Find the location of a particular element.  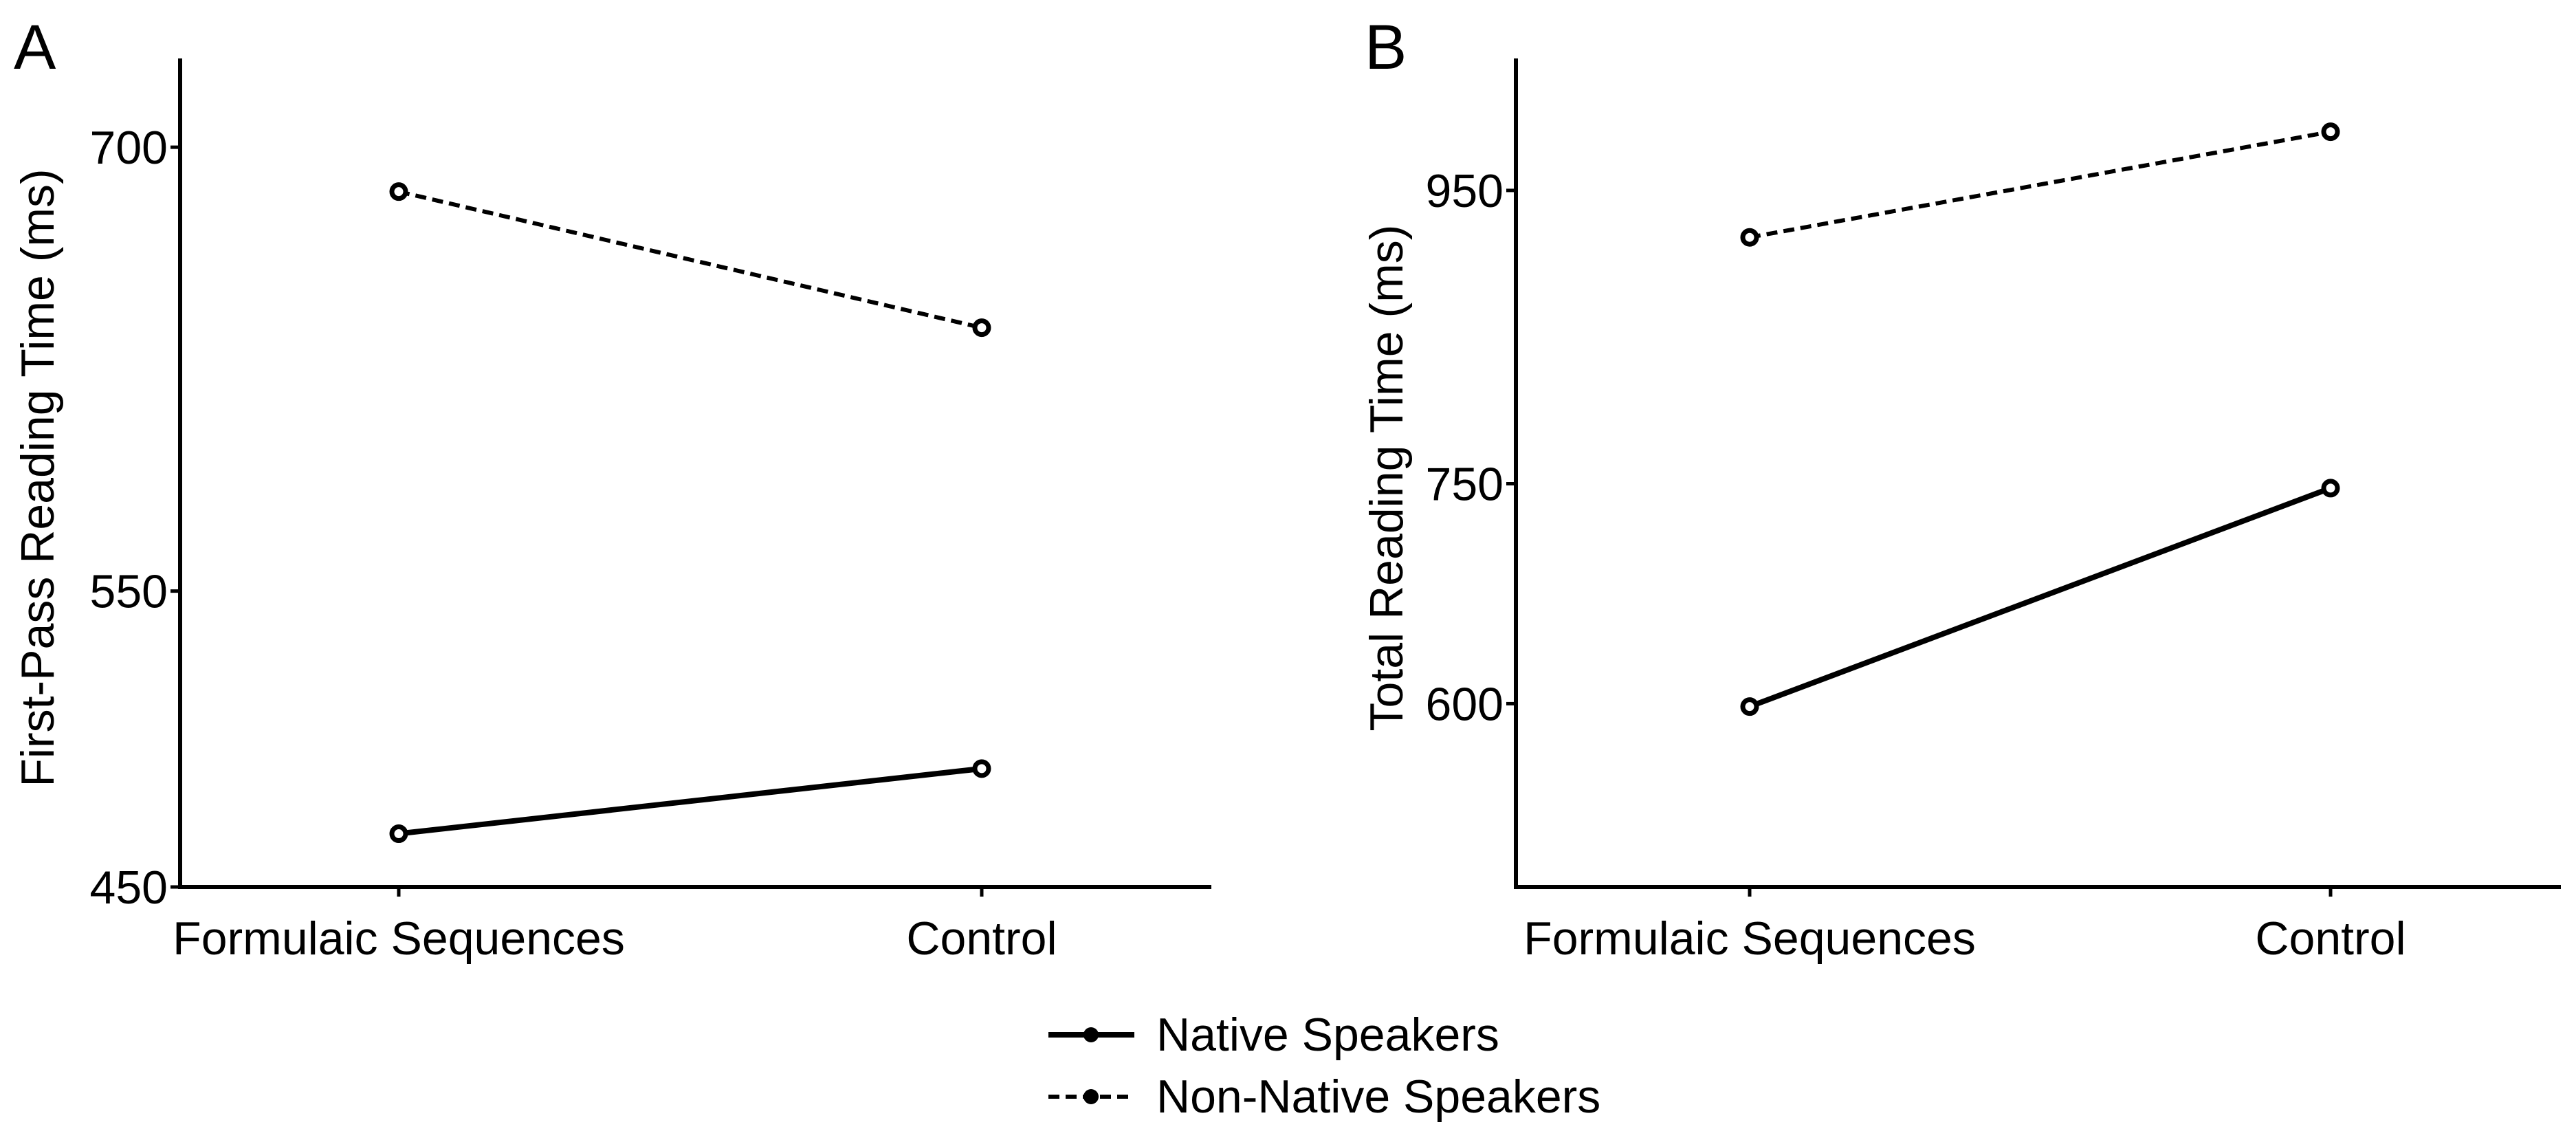

panel-a-y-tick-label: 700 is located at coordinates (129, 148).